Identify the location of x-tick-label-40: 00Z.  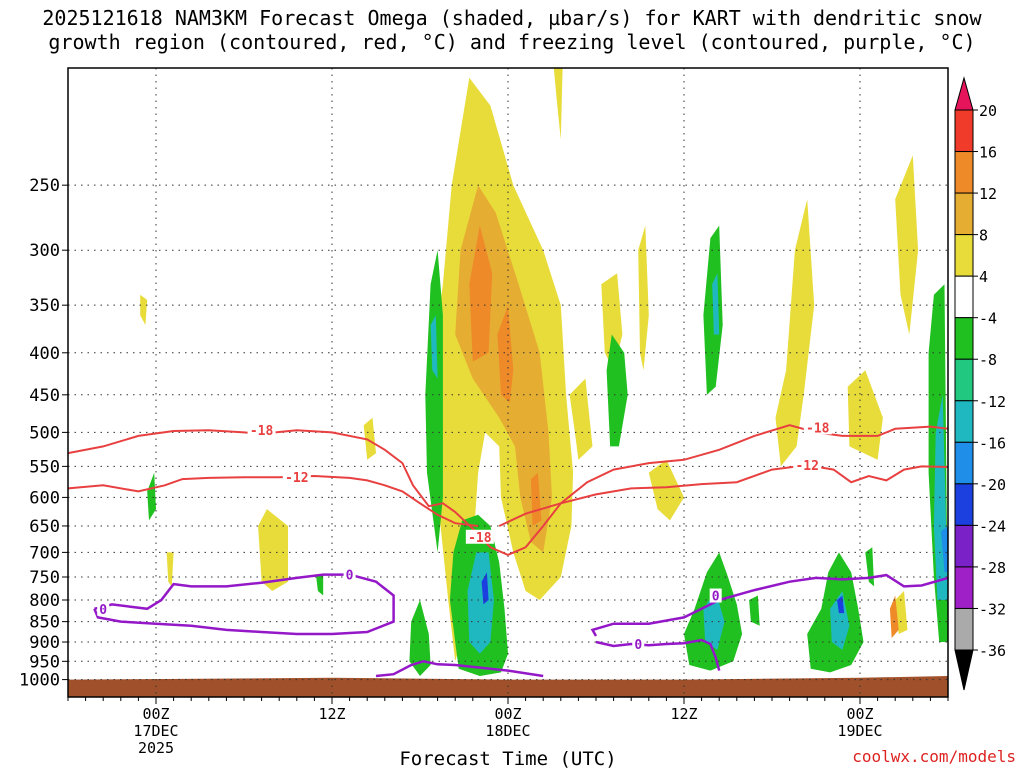
(859, 714).